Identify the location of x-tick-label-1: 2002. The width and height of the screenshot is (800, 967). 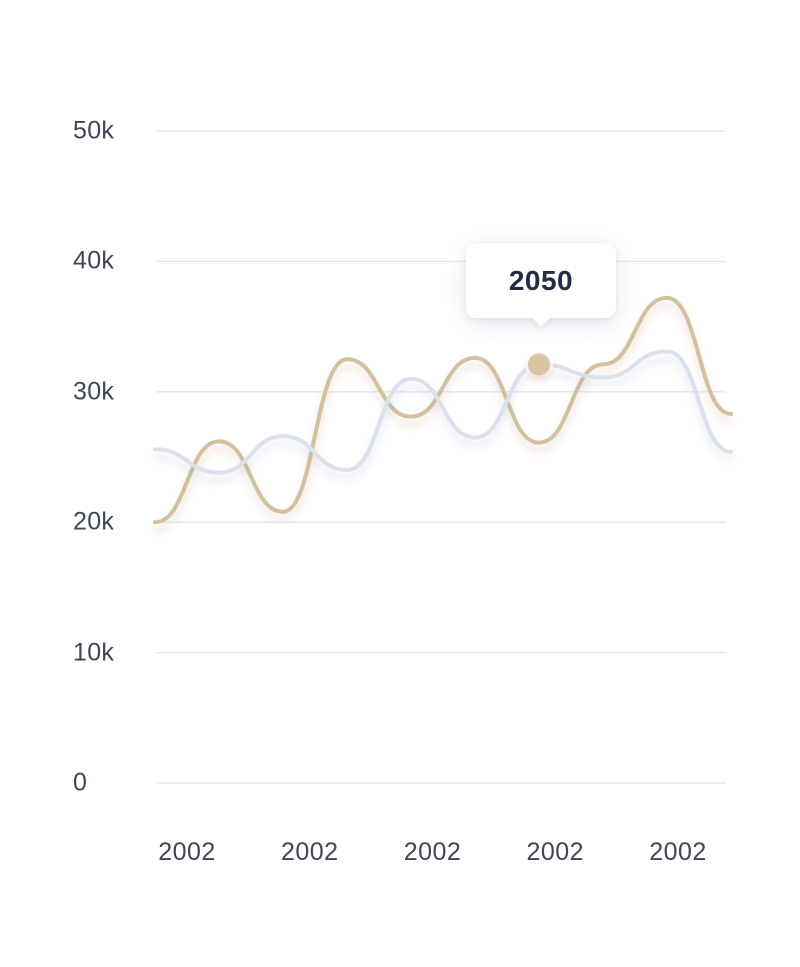
(187, 852).